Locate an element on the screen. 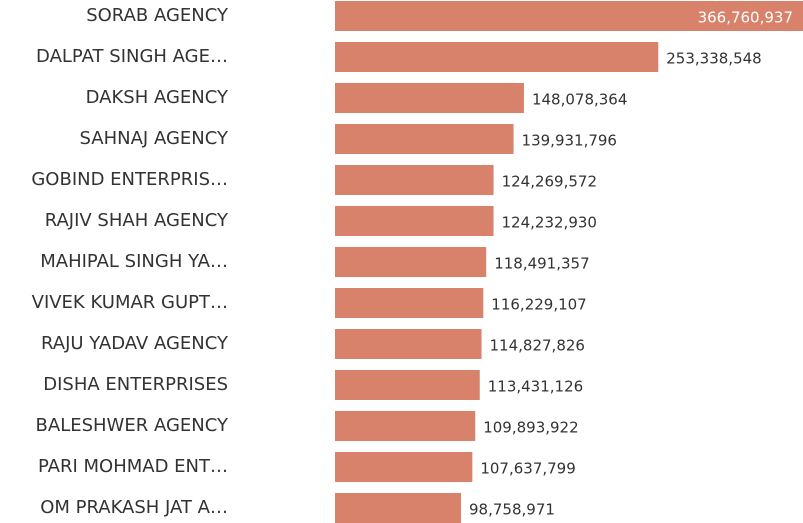 The height and width of the screenshot is (523, 803). category-label: DAKSH AGENCY is located at coordinates (157, 97).